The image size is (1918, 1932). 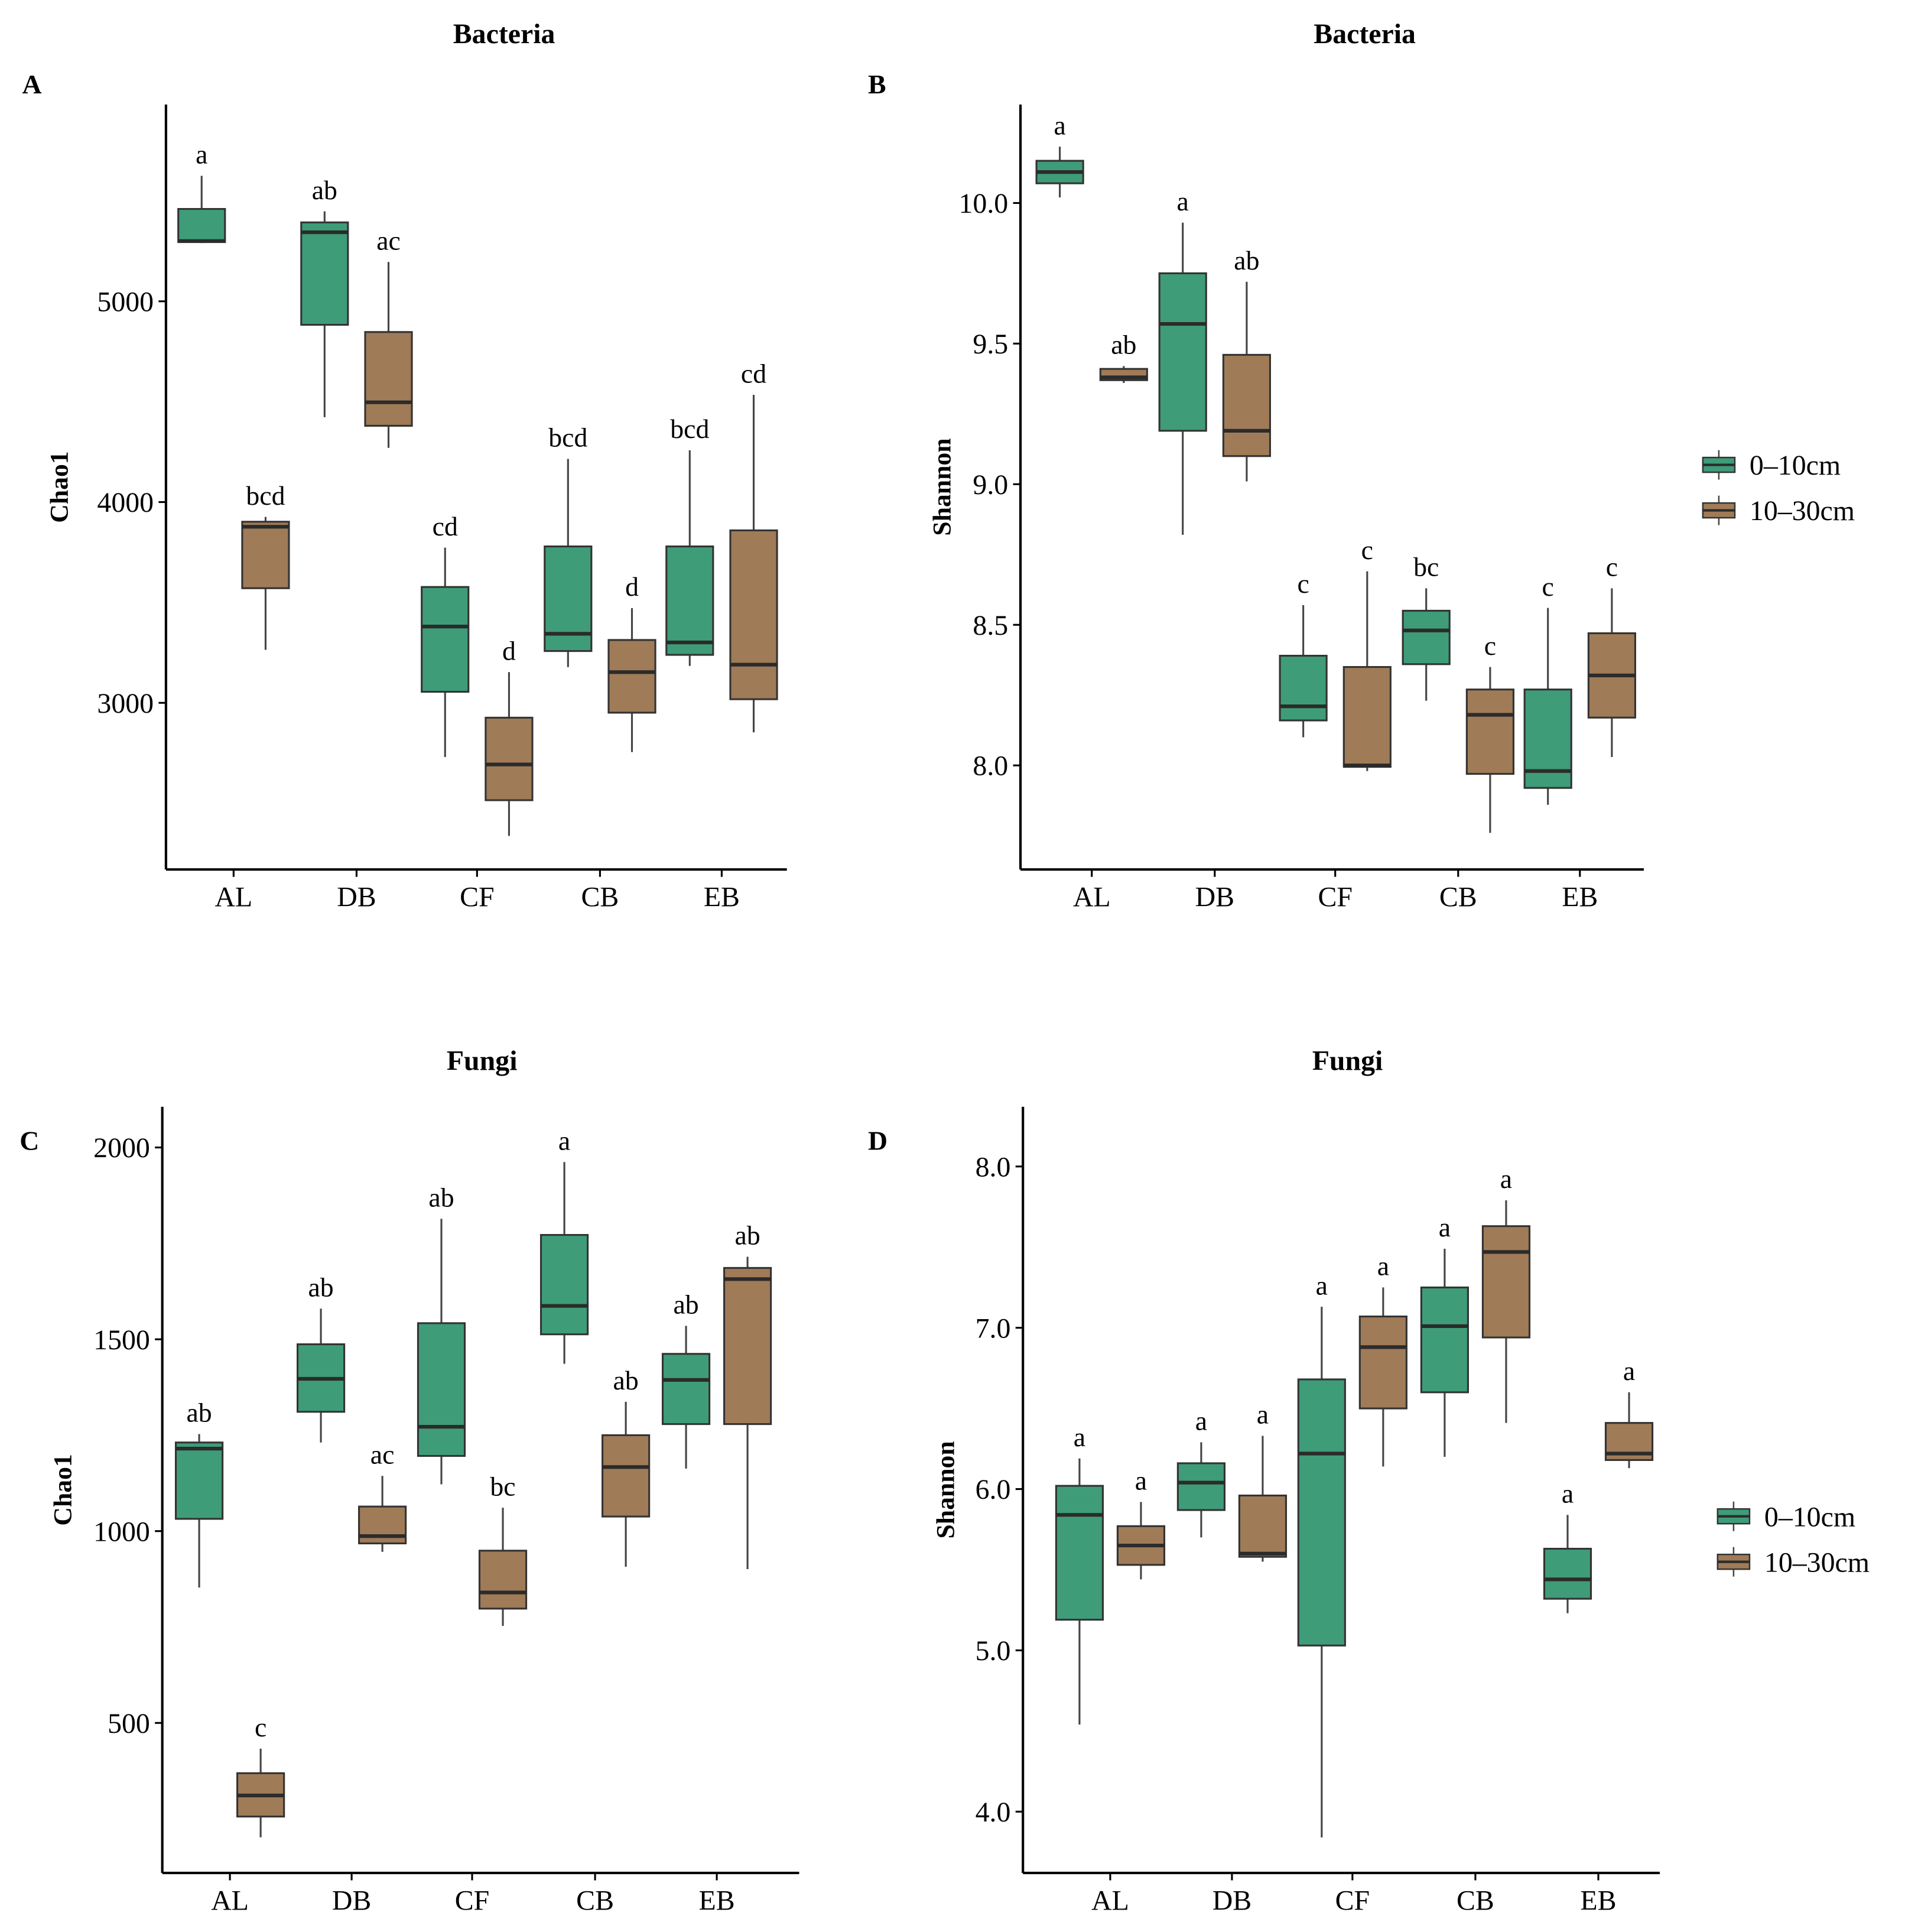 I want to click on box-CF-10-30cm: a, so click(x=1382, y=1359).